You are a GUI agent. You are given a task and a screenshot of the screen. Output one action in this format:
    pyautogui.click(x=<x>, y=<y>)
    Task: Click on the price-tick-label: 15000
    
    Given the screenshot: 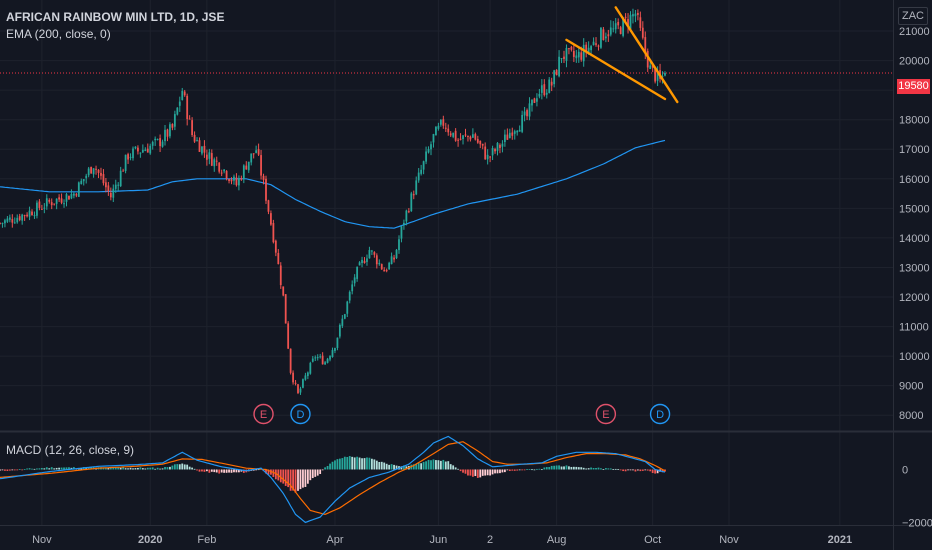 What is the action you would take?
    pyautogui.click(x=914, y=209)
    